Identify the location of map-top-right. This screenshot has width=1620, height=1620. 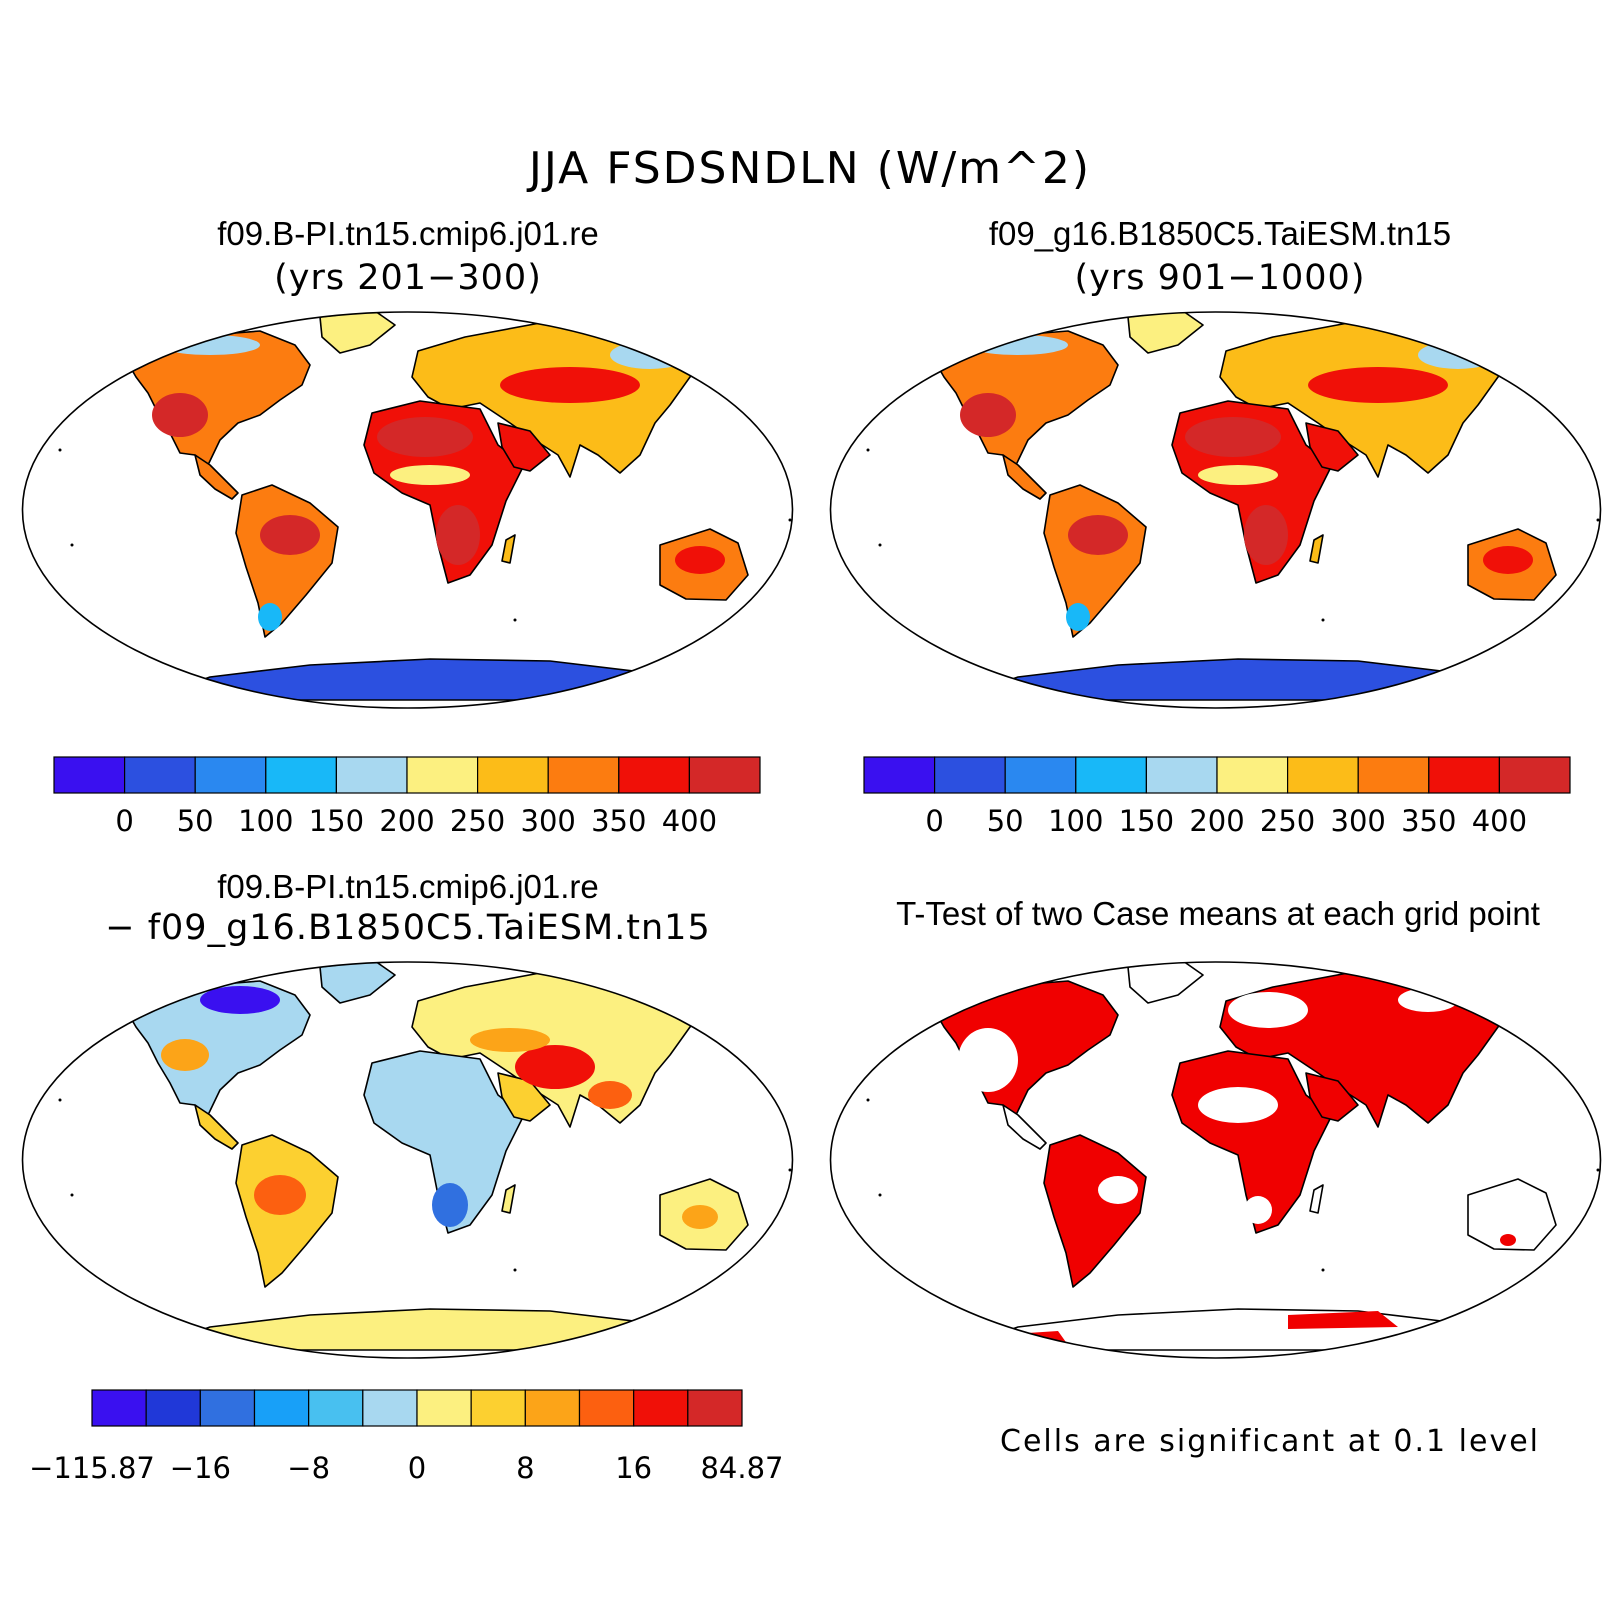
(1215, 510).